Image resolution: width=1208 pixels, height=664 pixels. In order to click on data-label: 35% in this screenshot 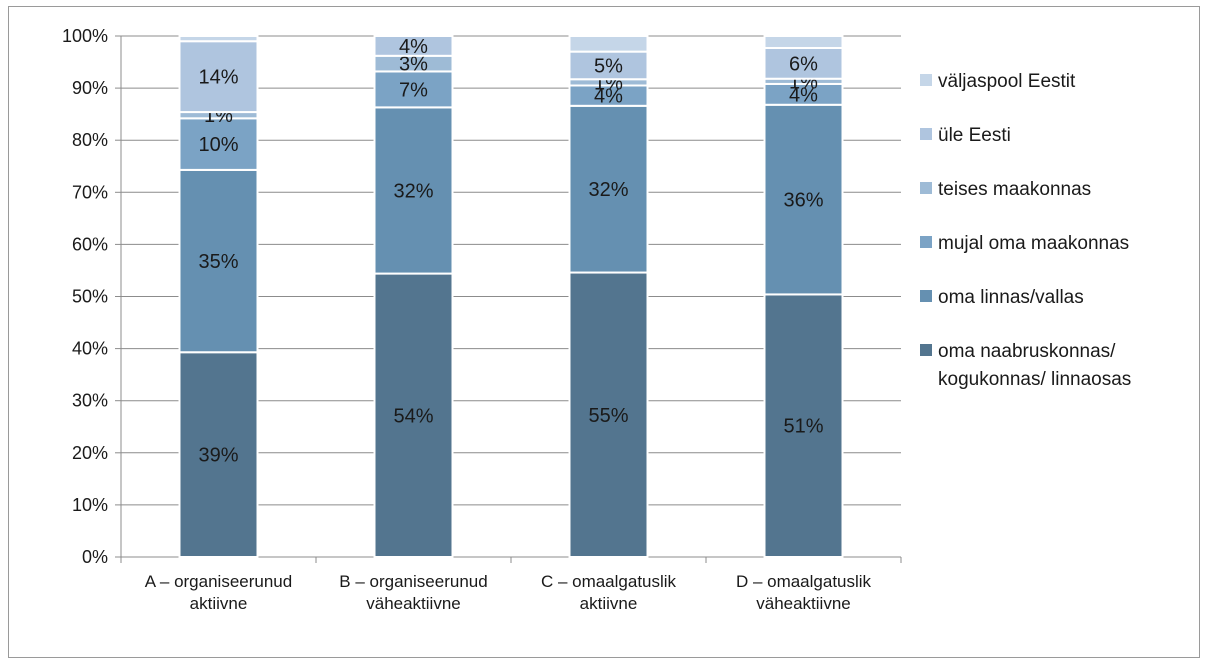, I will do `click(218, 262)`.